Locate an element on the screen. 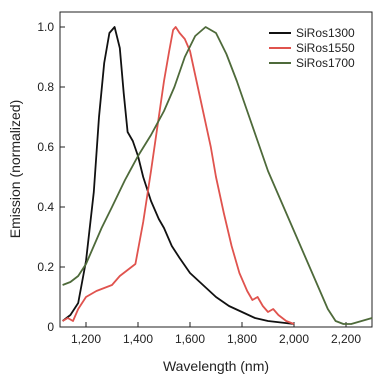  y-tick-label: 0.6 is located at coordinates (45, 147).